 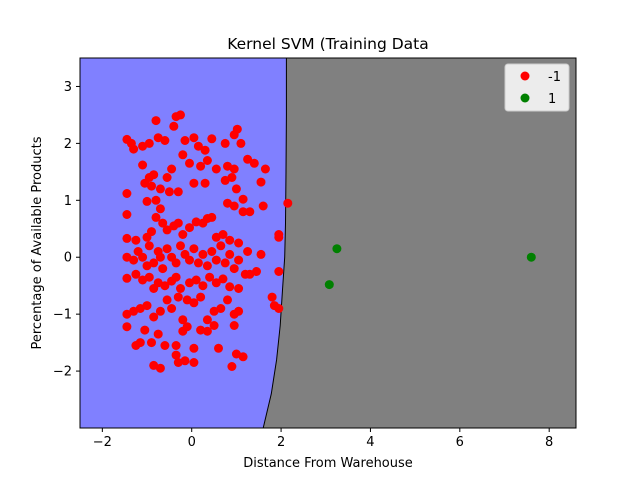 I want to click on x-tick-label: 2, so click(x=281, y=442).